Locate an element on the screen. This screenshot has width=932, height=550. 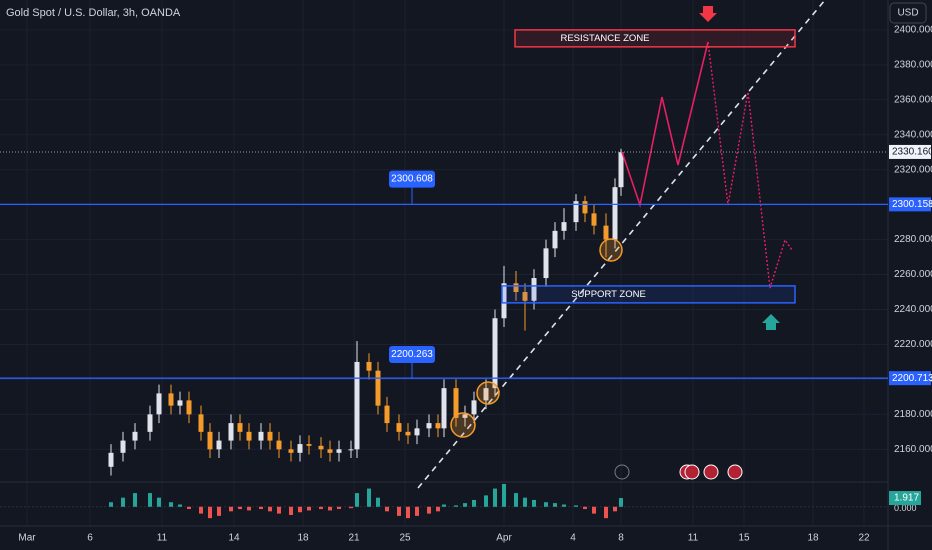
indicator-tick: 0.000 is located at coordinates (905, 508).